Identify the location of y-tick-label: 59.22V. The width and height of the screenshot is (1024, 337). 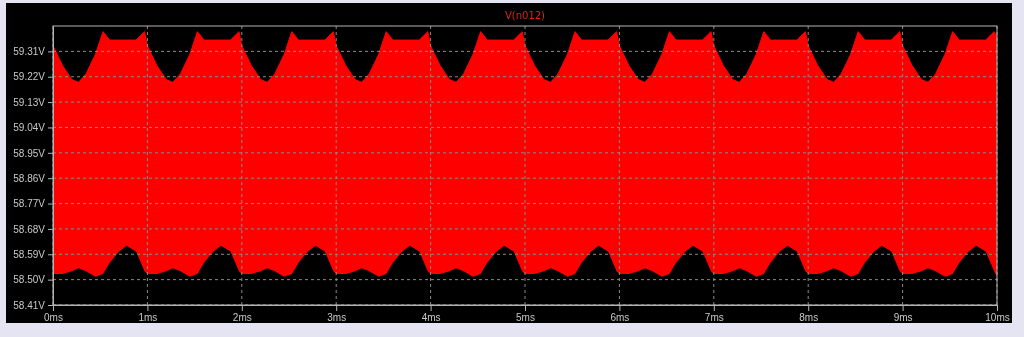
(29, 77).